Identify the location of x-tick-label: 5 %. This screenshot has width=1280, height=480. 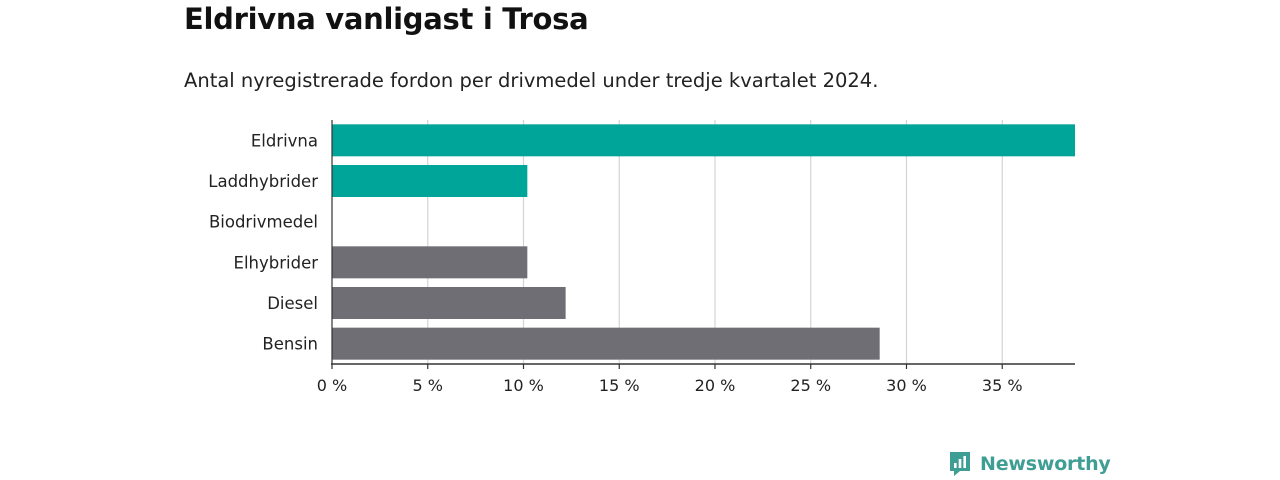
(428, 385).